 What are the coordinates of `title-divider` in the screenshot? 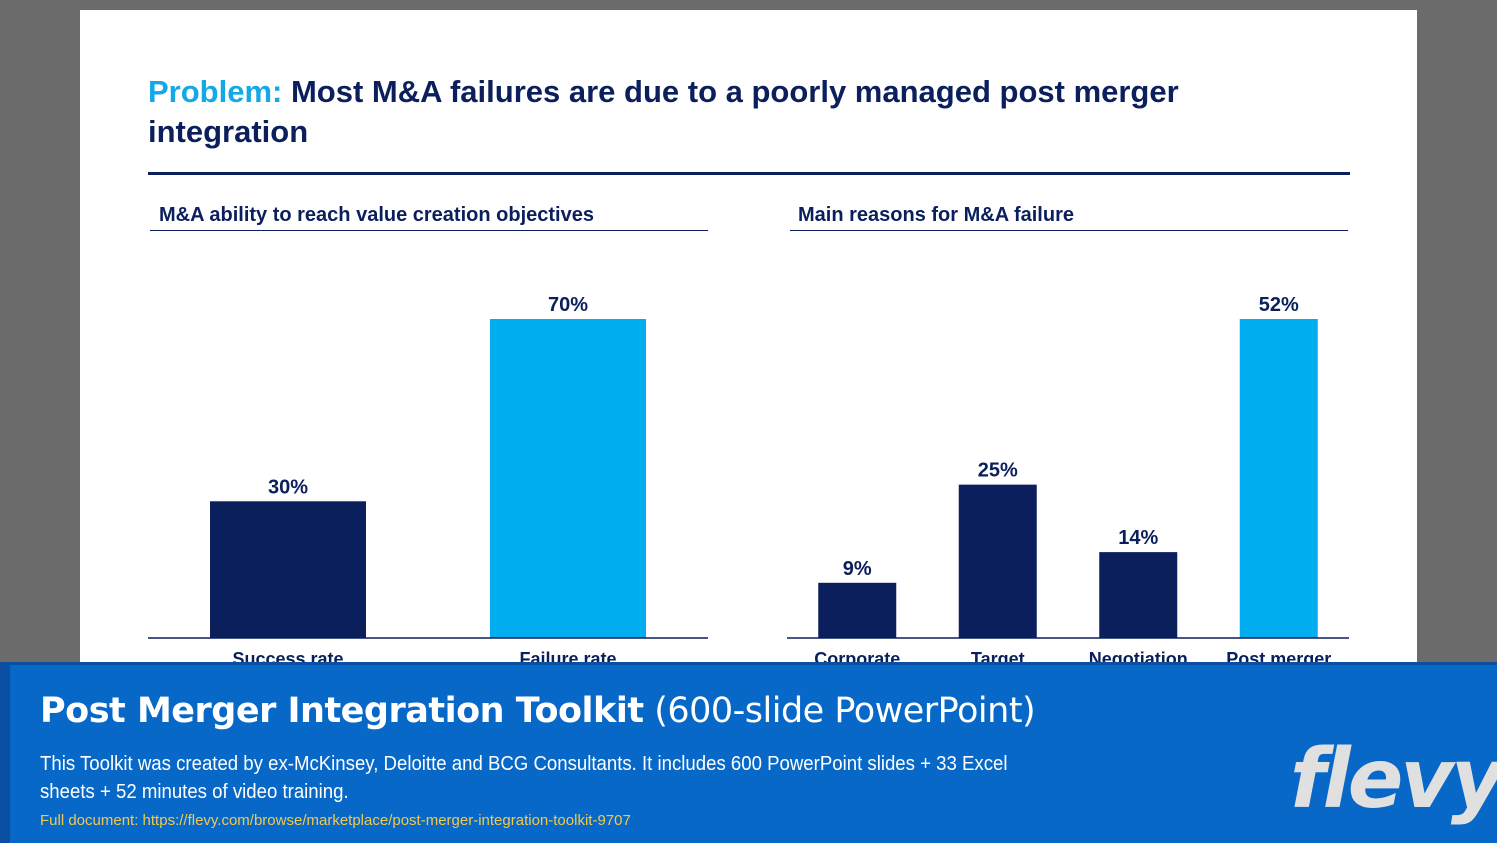 It's located at (749, 173).